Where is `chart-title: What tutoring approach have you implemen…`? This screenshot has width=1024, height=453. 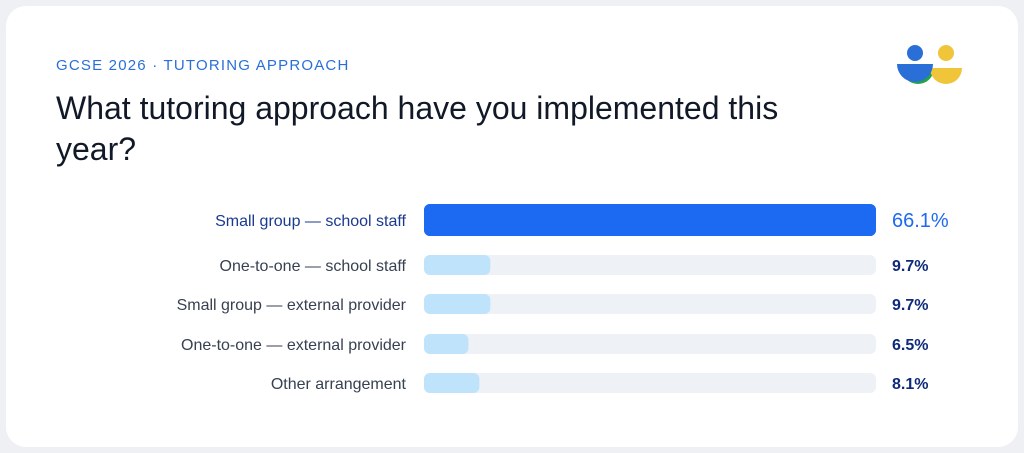 chart-title: What tutoring approach have you implemen… is located at coordinates (417, 128).